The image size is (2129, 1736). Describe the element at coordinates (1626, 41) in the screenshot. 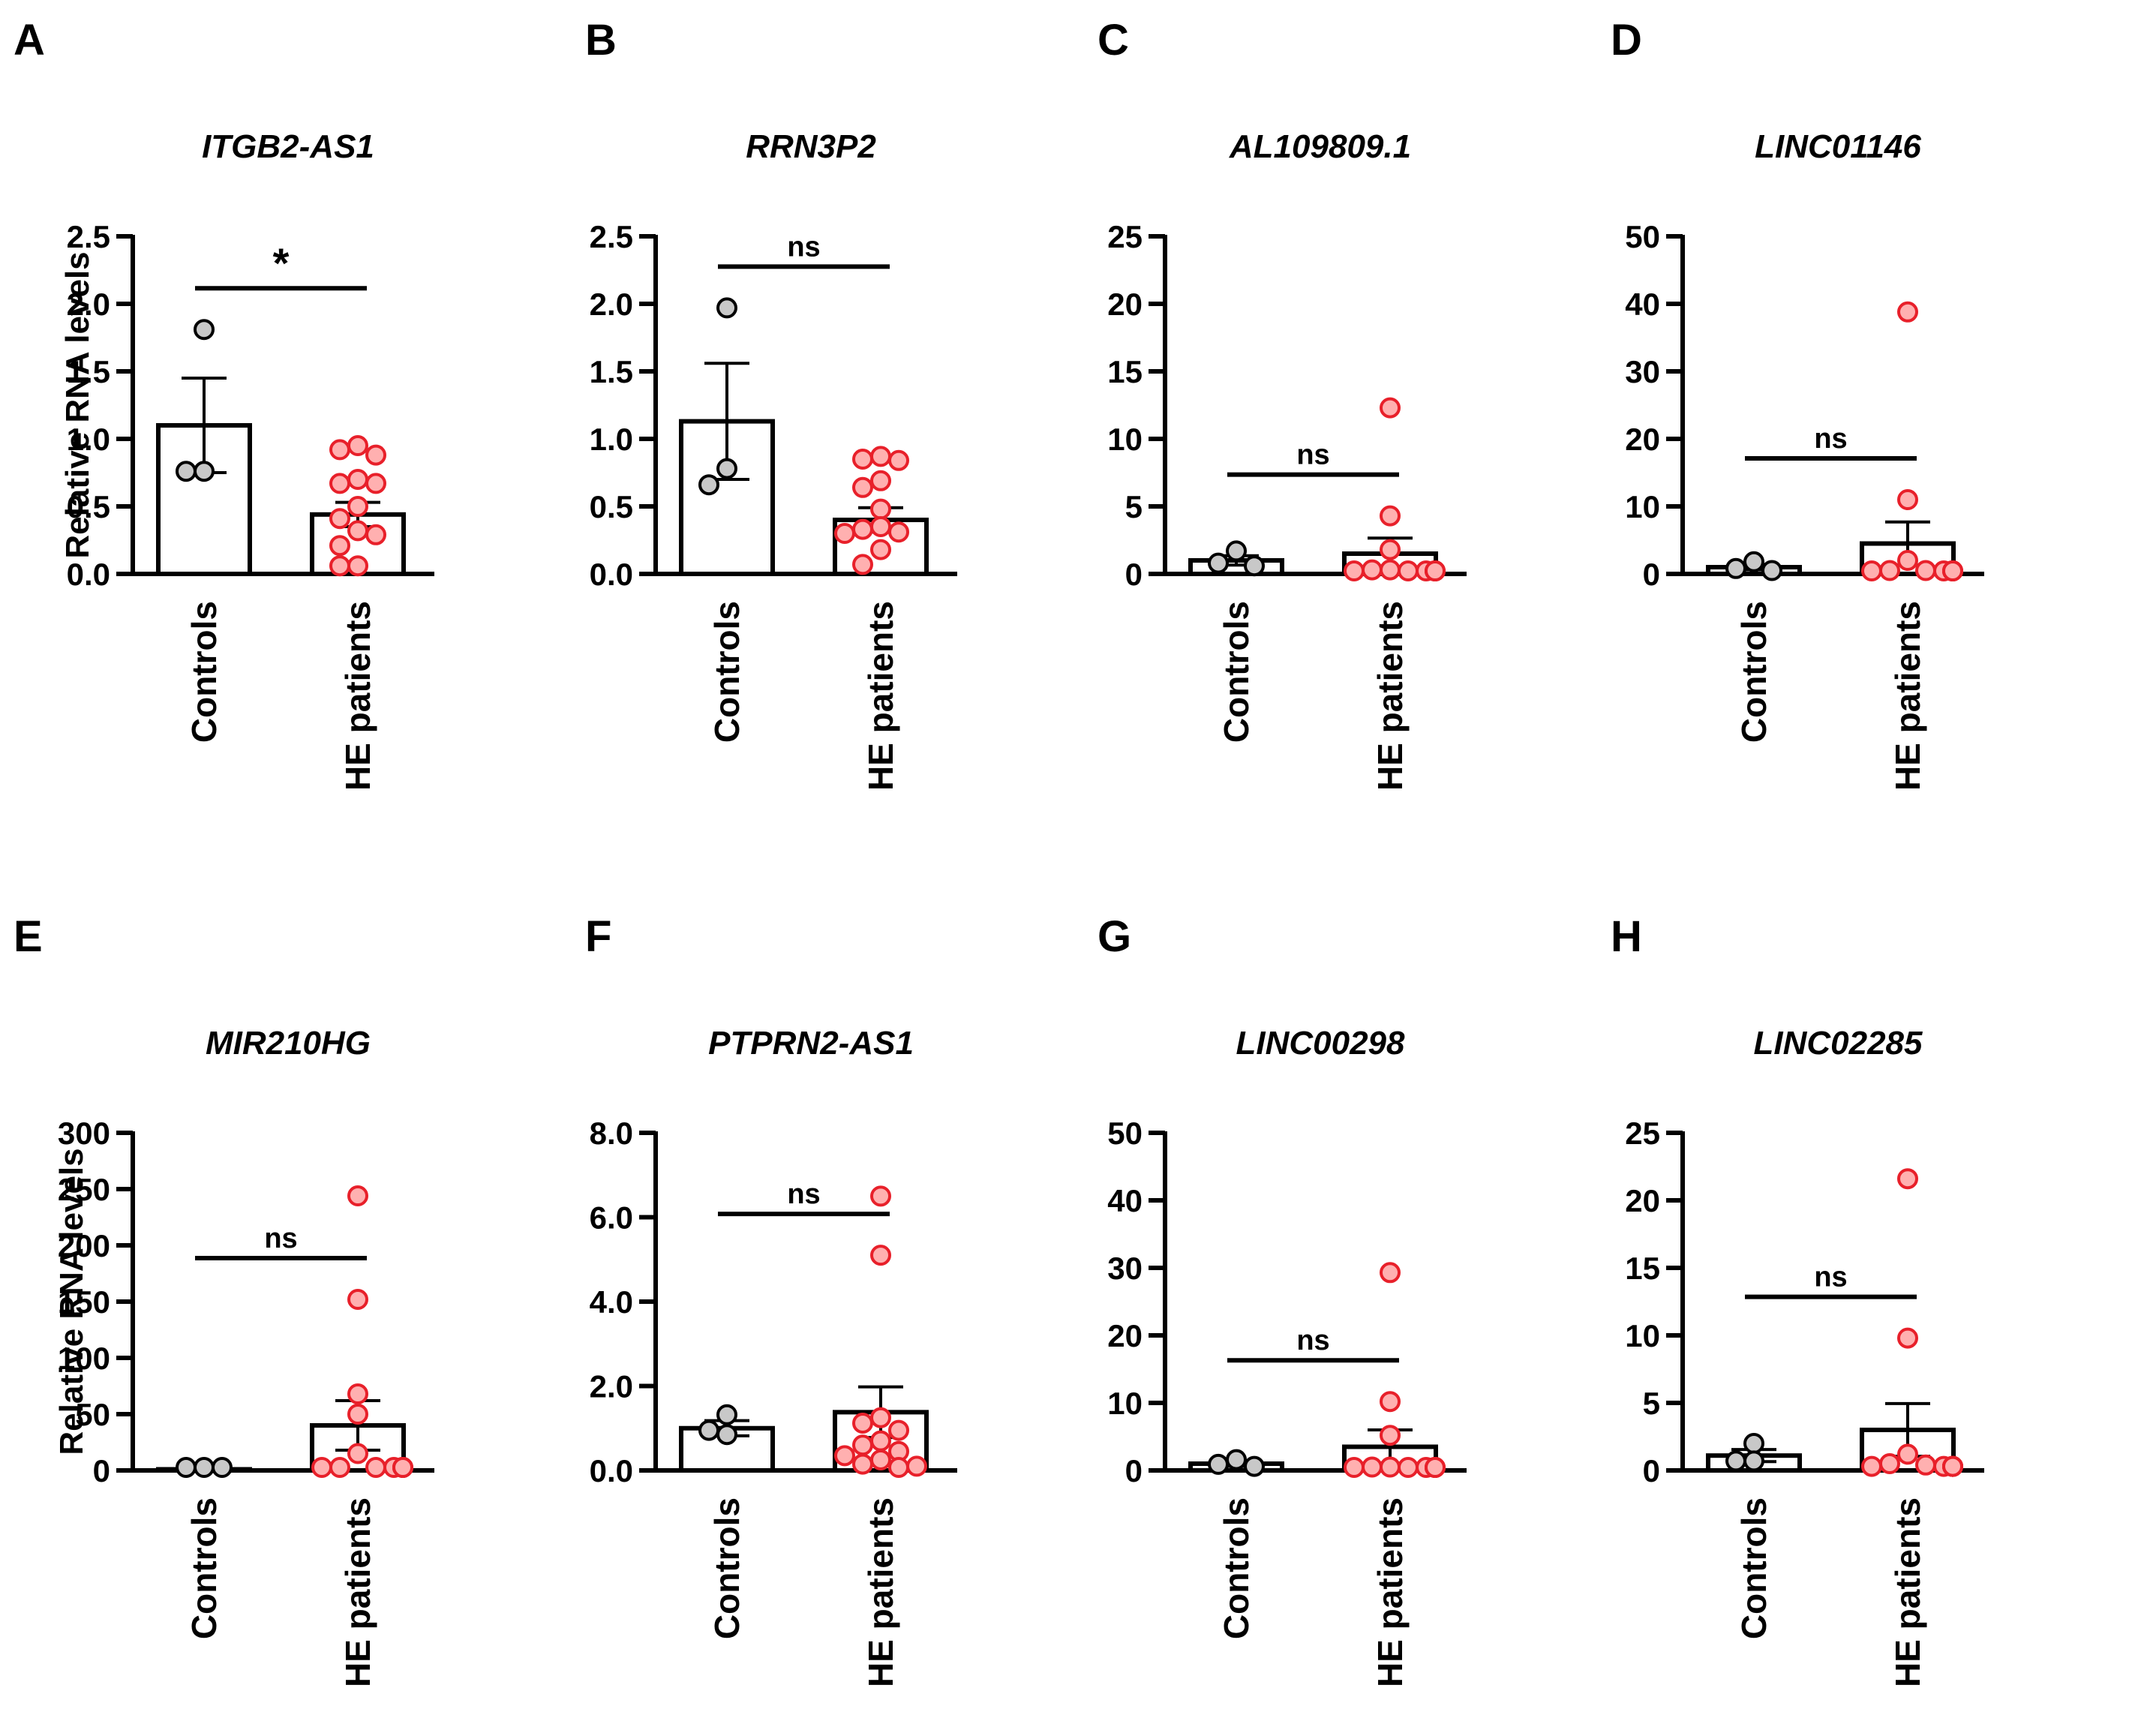

I see `panel-label: D` at that location.